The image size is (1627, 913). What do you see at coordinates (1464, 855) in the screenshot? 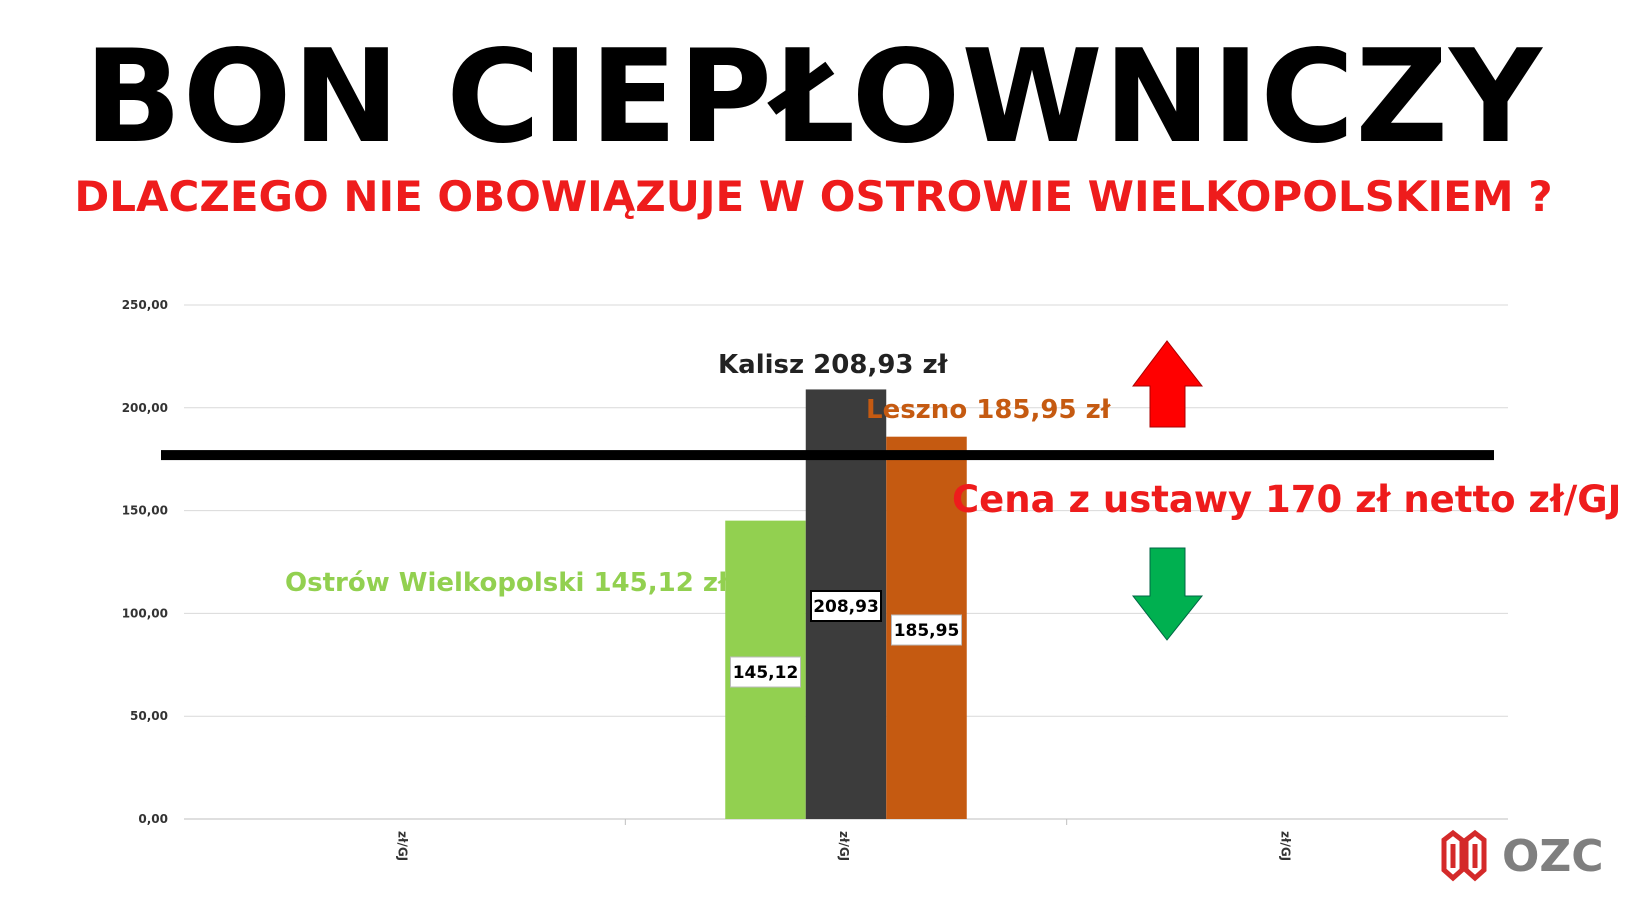
I see `ozc-logo-mark-icon` at bounding box center [1464, 855].